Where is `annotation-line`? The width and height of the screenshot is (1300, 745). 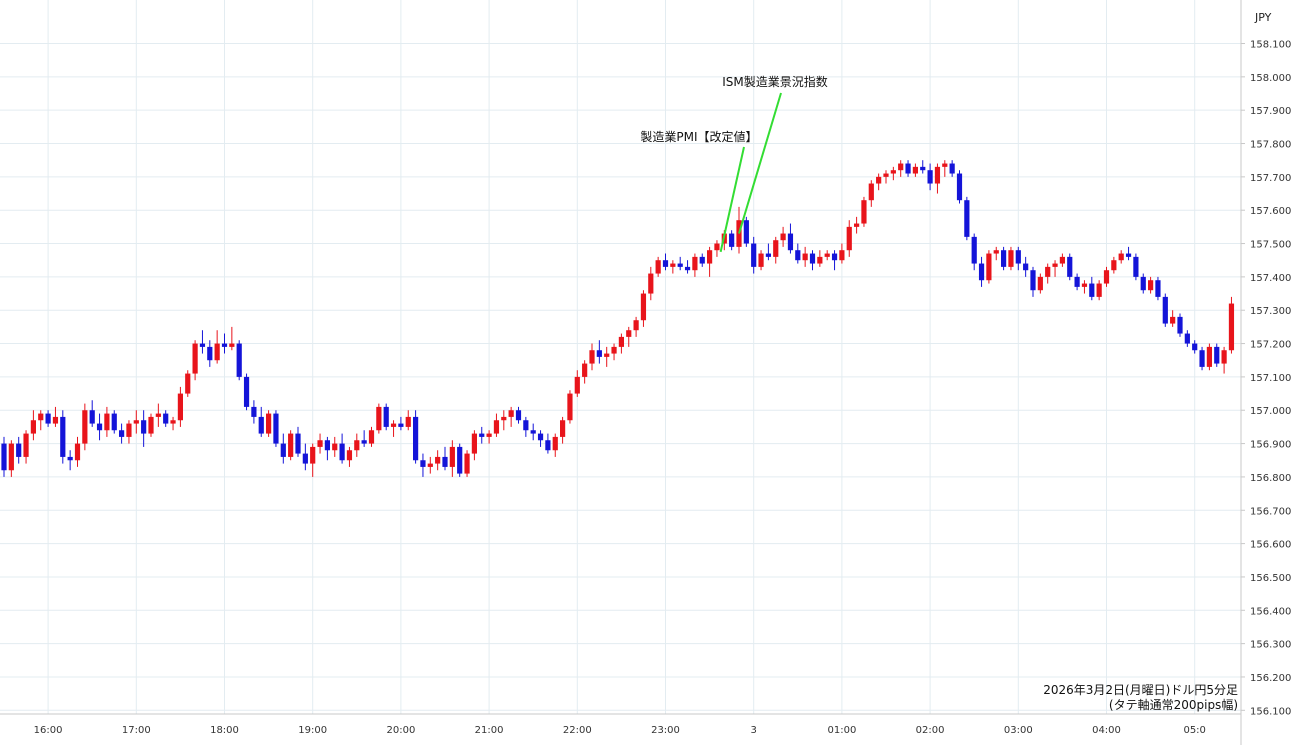 annotation-line is located at coordinates (760, 163).